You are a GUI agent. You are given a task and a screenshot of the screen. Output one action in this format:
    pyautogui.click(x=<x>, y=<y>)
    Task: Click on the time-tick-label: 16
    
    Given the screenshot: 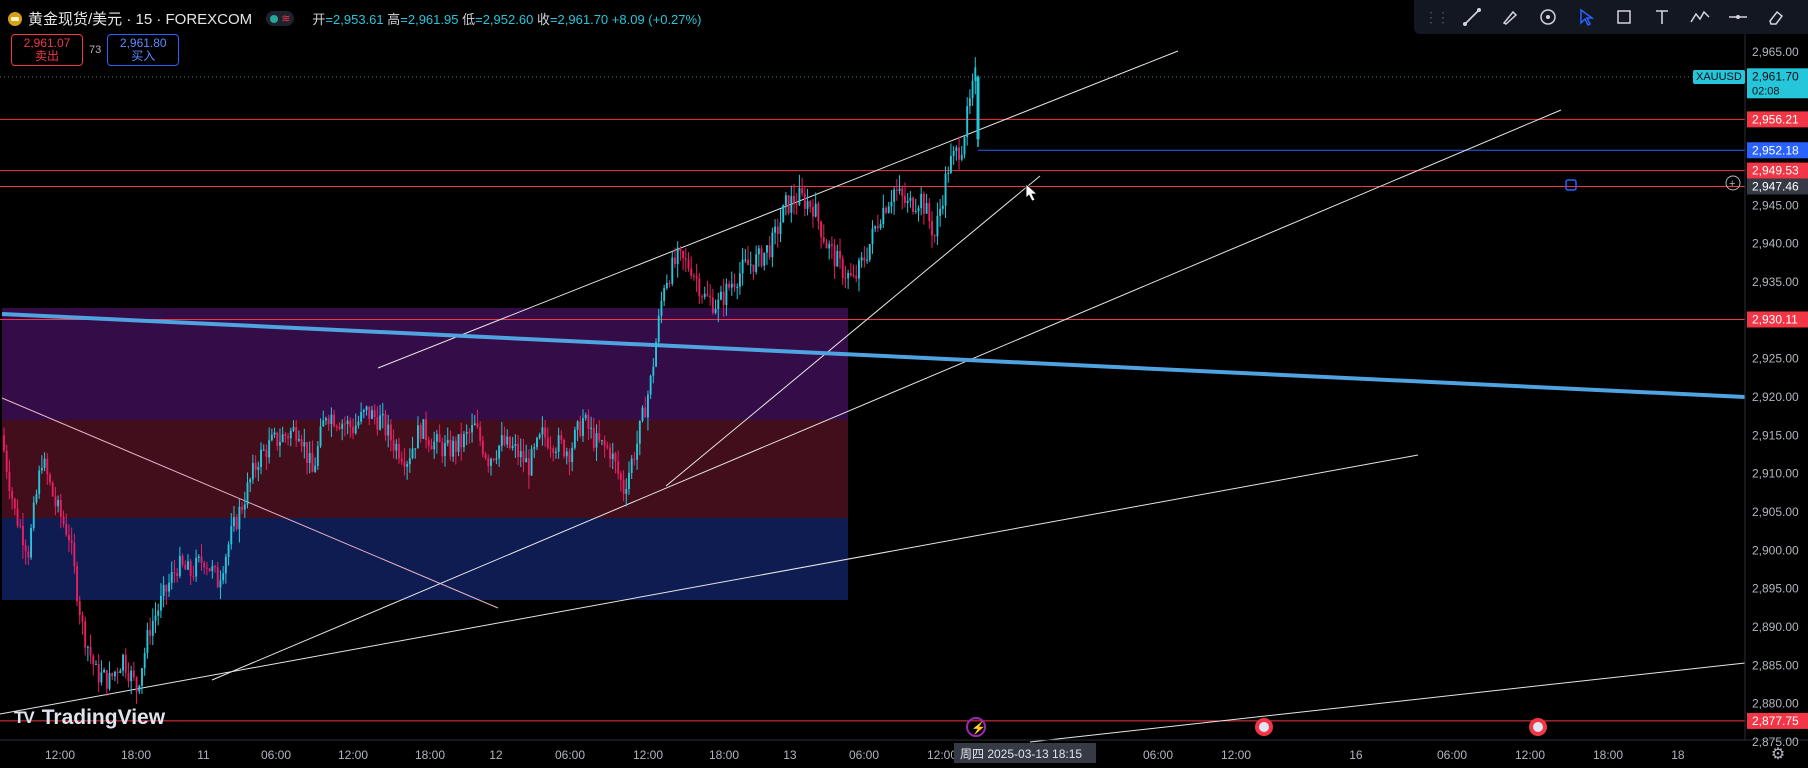 What is the action you would take?
    pyautogui.click(x=1356, y=755)
    